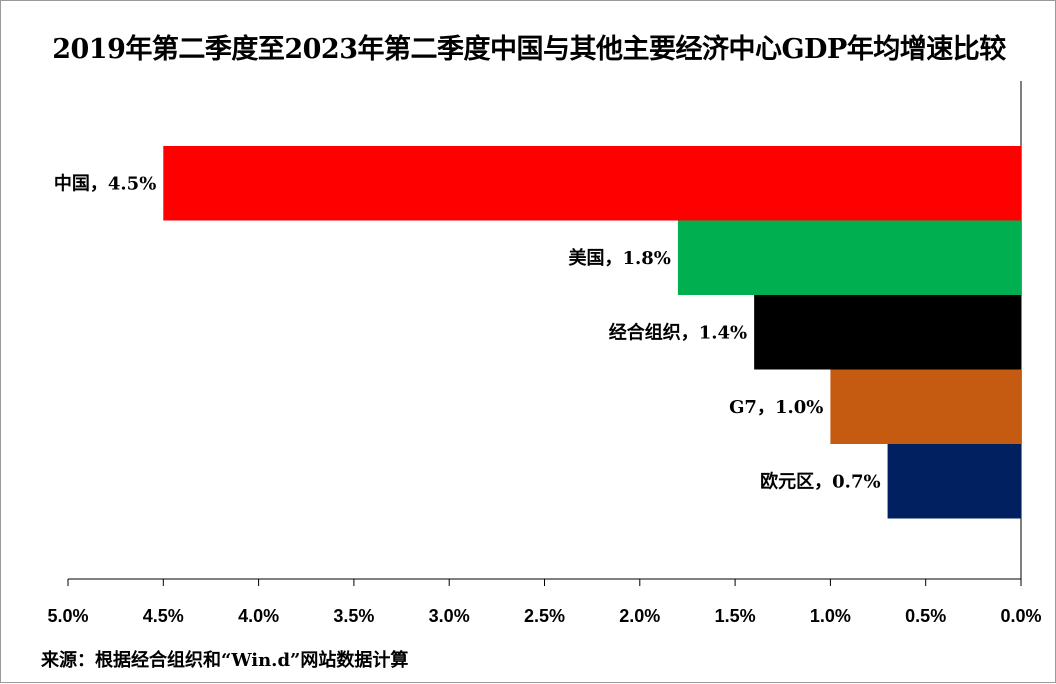 The width and height of the screenshot is (1056, 684). Describe the element at coordinates (639, 616) in the screenshot. I see `x-tick-label: 2.0%` at that location.